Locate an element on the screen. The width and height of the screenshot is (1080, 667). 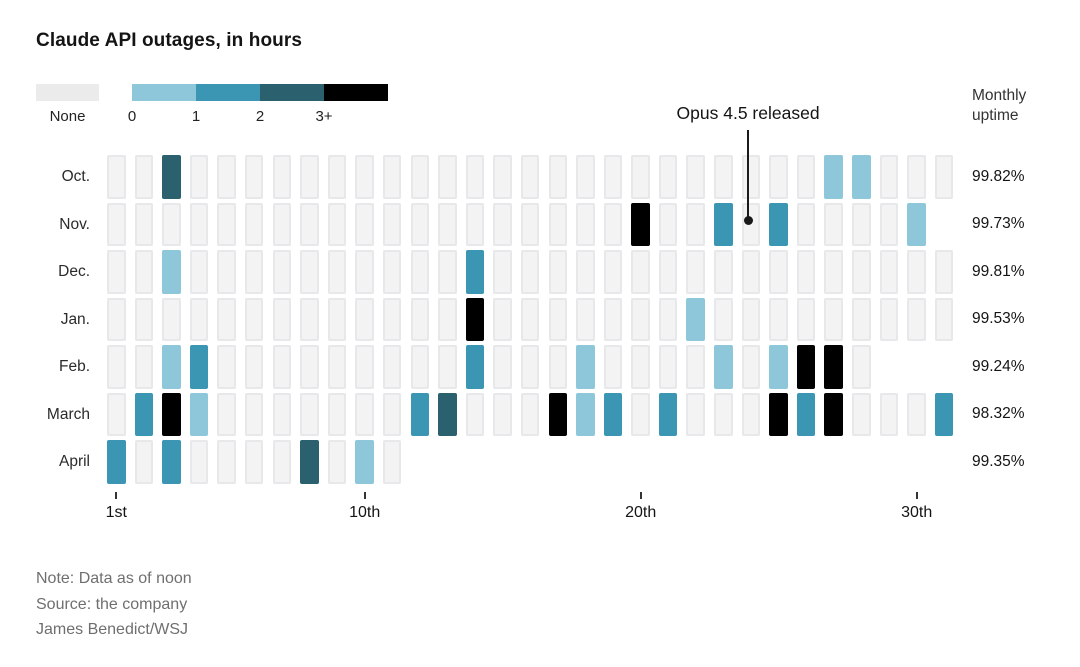
uptime-column-header: Monthly uptime is located at coordinates (999, 106).